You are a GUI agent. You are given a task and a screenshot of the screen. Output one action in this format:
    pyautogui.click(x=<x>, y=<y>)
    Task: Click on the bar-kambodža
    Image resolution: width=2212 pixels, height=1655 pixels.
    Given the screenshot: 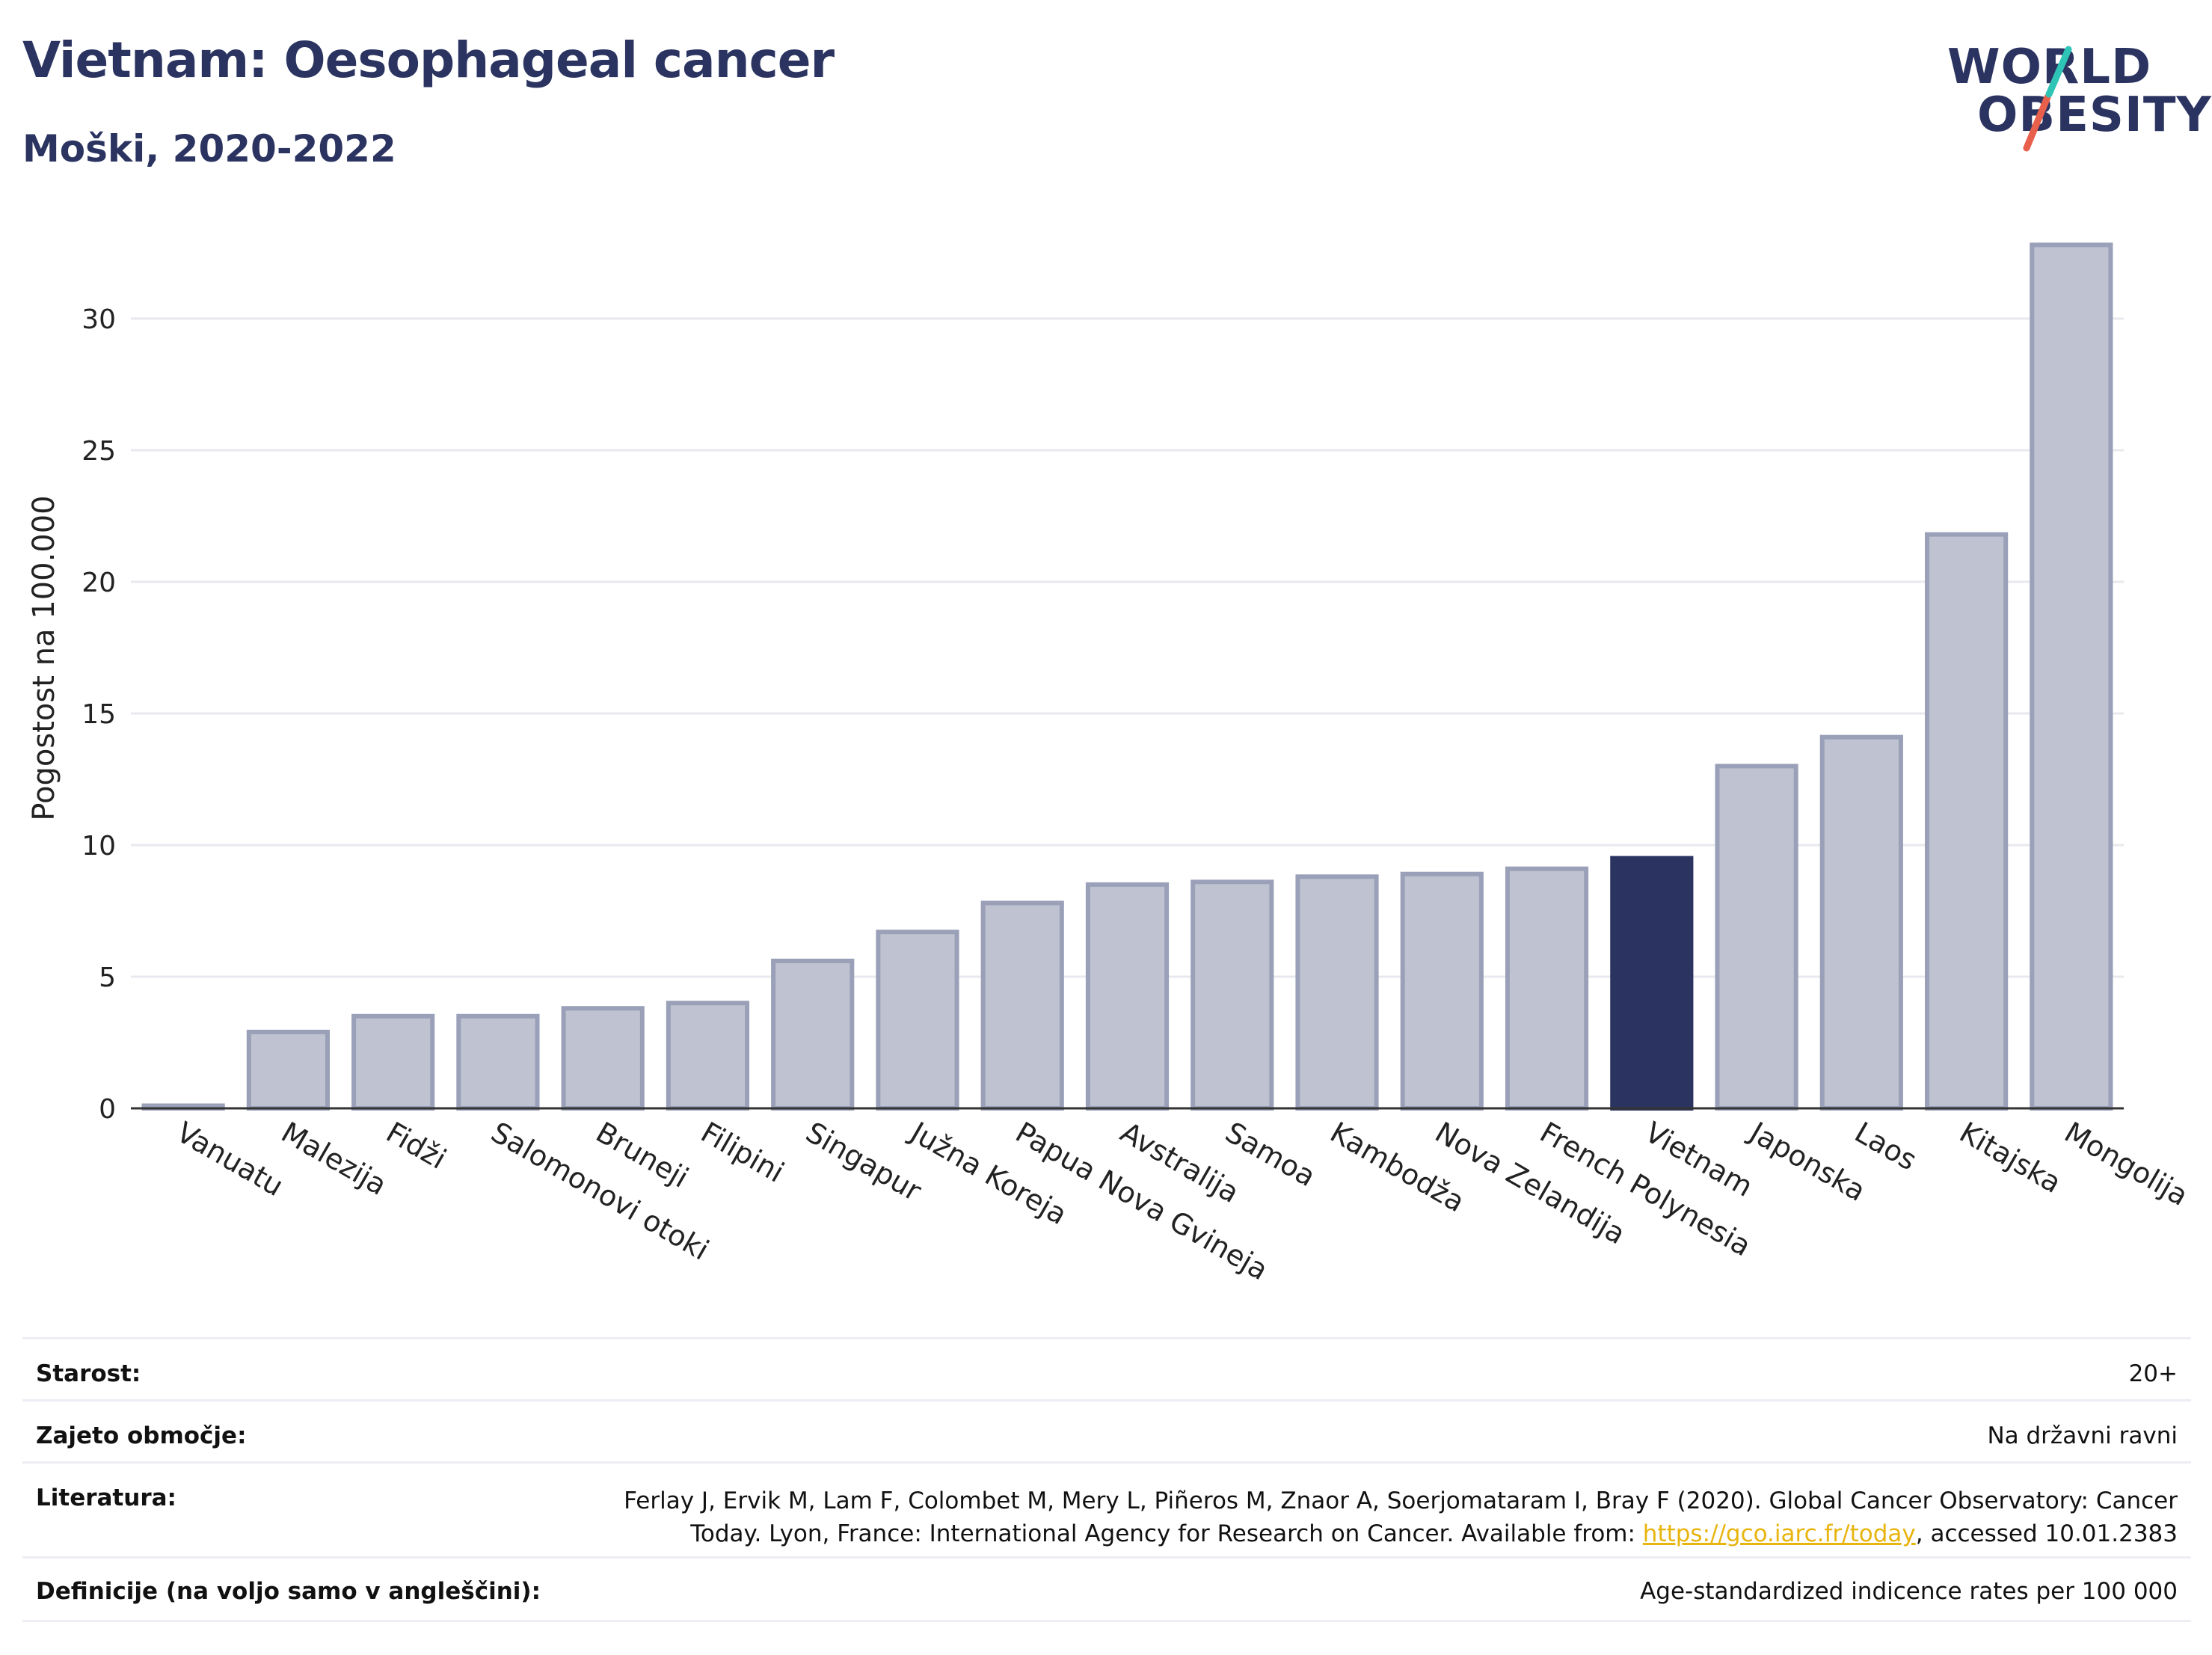 What is the action you would take?
    pyautogui.click(x=1337, y=992)
    